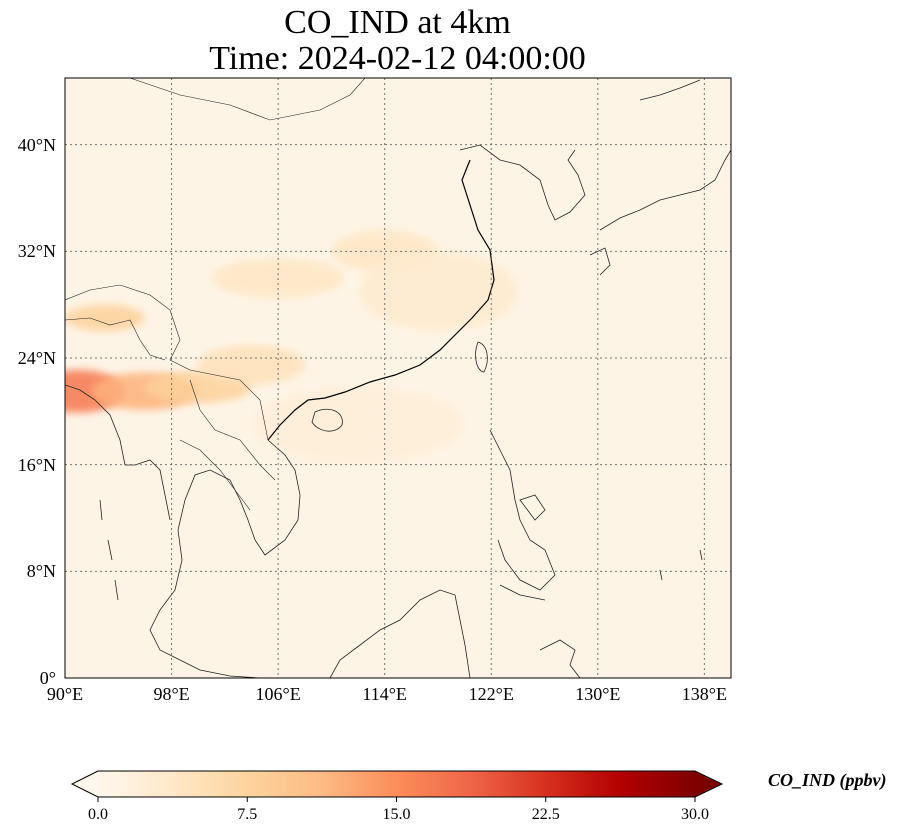  Describe the element at coordinates (695, 814) in the screenshot. I see `colorbar-tick-label: 30.0` at that location.